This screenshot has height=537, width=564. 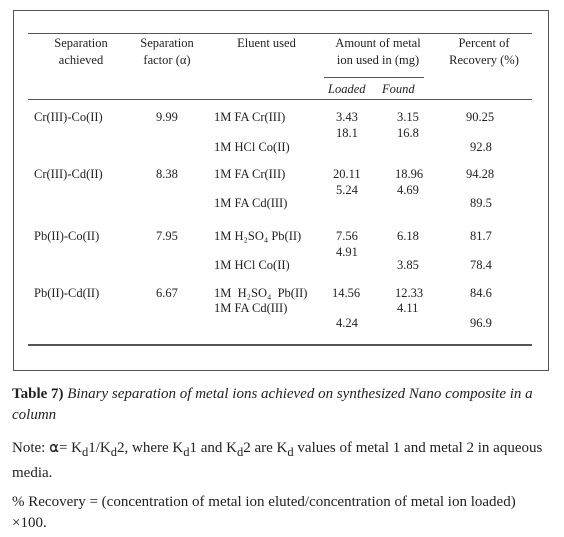 What do you see at coordinates (409, 174) in the screenshot?
I see `row-2-found-1: 18.96` at bounding box center [409, 174].